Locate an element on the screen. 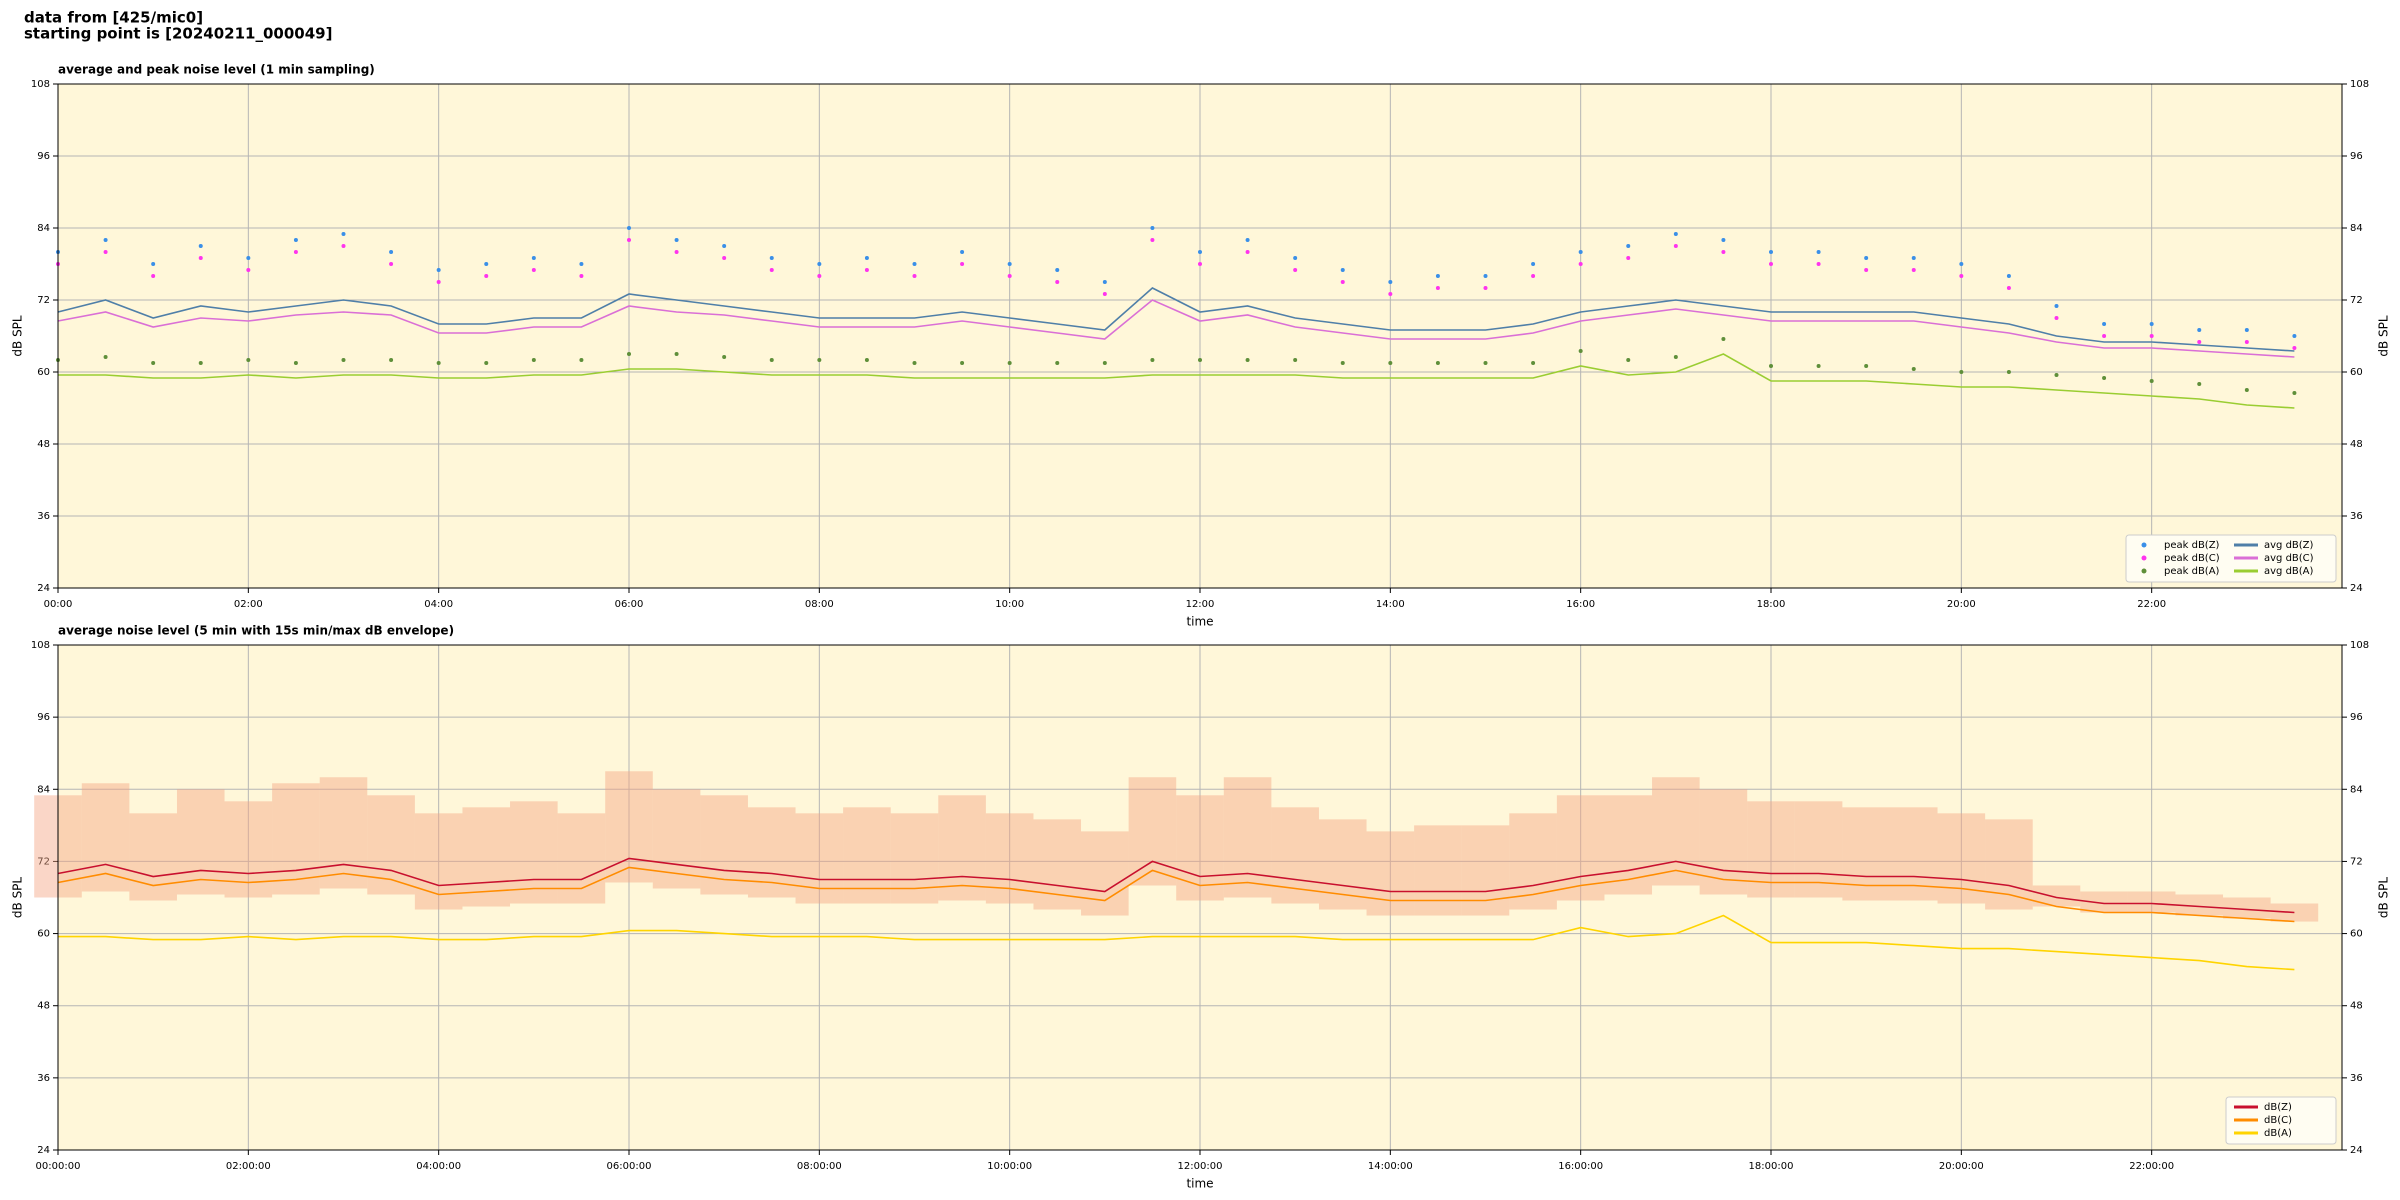 This screenshot has height=1200, width=2400. legend-label: peak dB(C) is located at coordinates (2192, 558).